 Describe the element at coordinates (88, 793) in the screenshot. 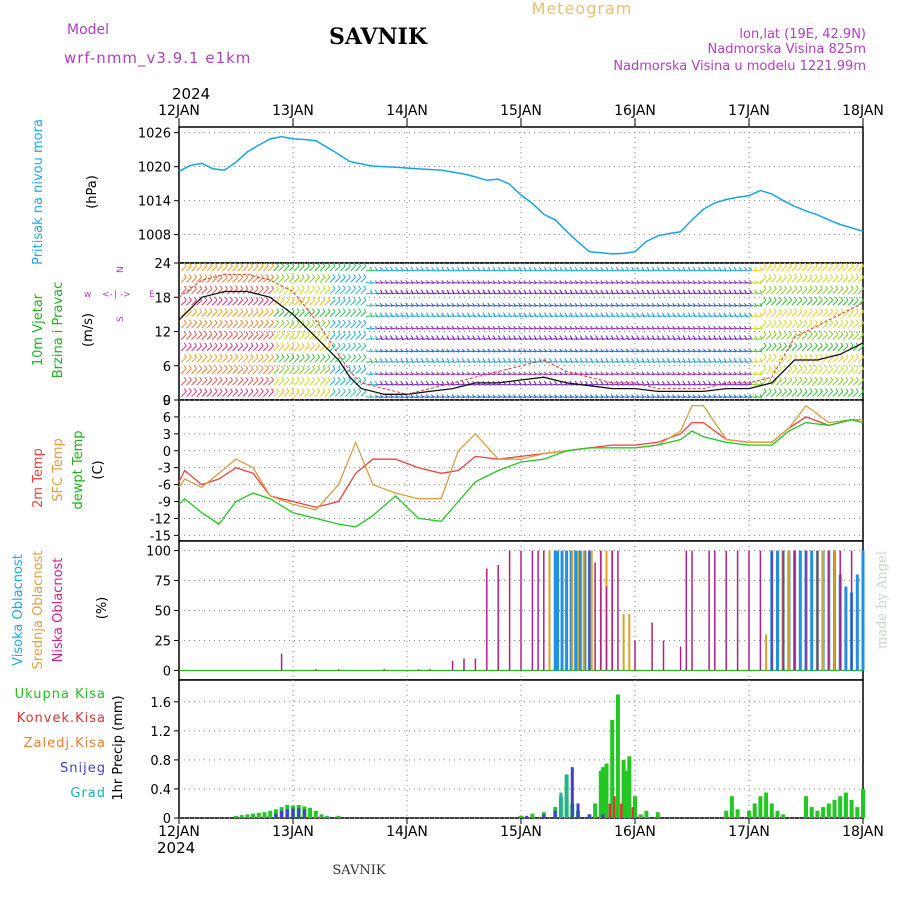

I see `precip-legend-grad: Grad` at that location.